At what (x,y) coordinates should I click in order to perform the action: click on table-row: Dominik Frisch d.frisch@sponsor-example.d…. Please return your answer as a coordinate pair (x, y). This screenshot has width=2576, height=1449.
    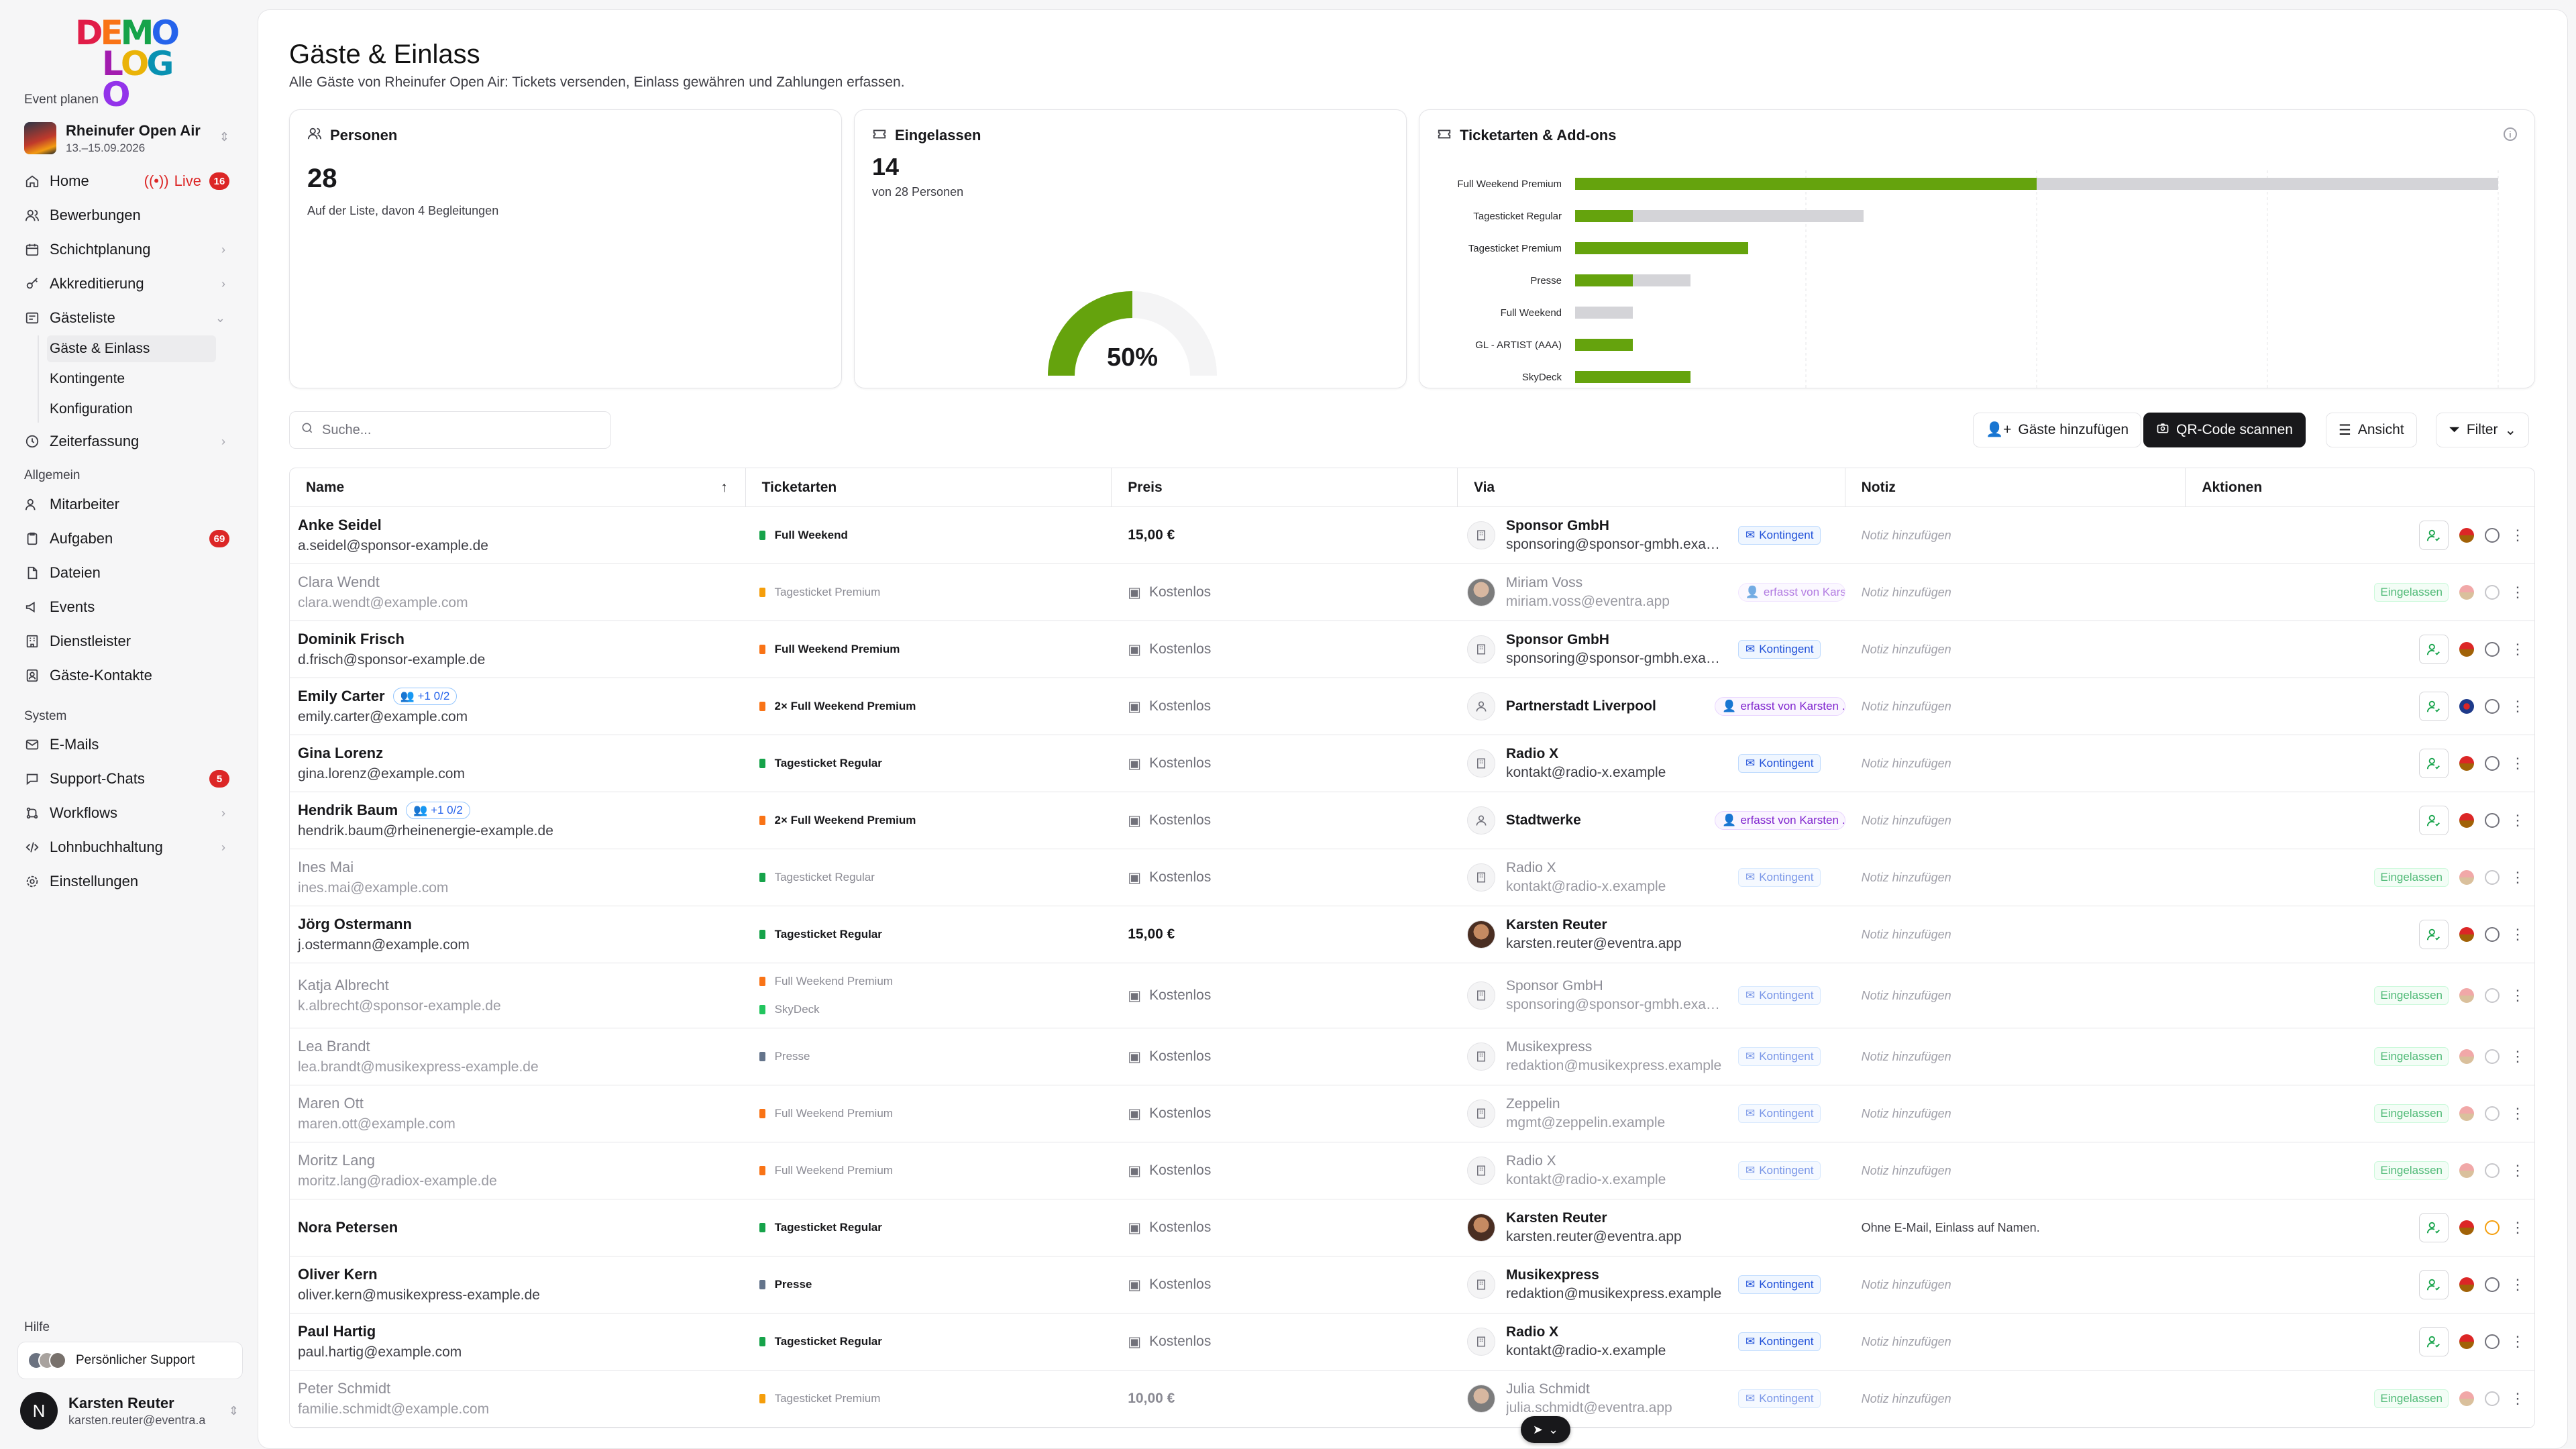
    Looking at the image, I should click on (1412, 649).